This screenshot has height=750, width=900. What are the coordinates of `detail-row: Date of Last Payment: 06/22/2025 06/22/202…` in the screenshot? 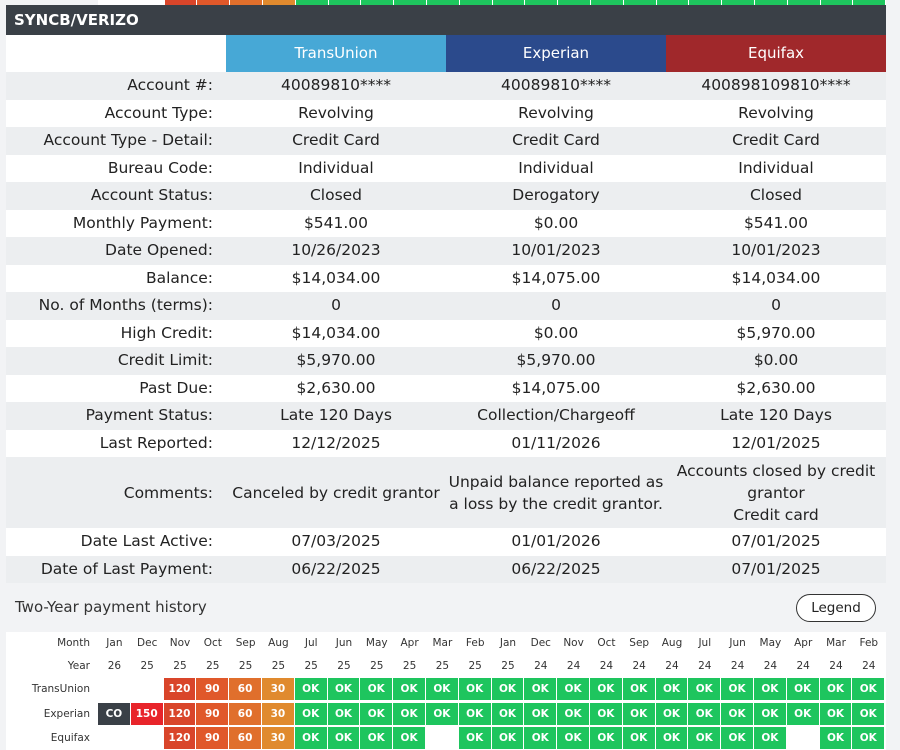 It's located at (446, 569).